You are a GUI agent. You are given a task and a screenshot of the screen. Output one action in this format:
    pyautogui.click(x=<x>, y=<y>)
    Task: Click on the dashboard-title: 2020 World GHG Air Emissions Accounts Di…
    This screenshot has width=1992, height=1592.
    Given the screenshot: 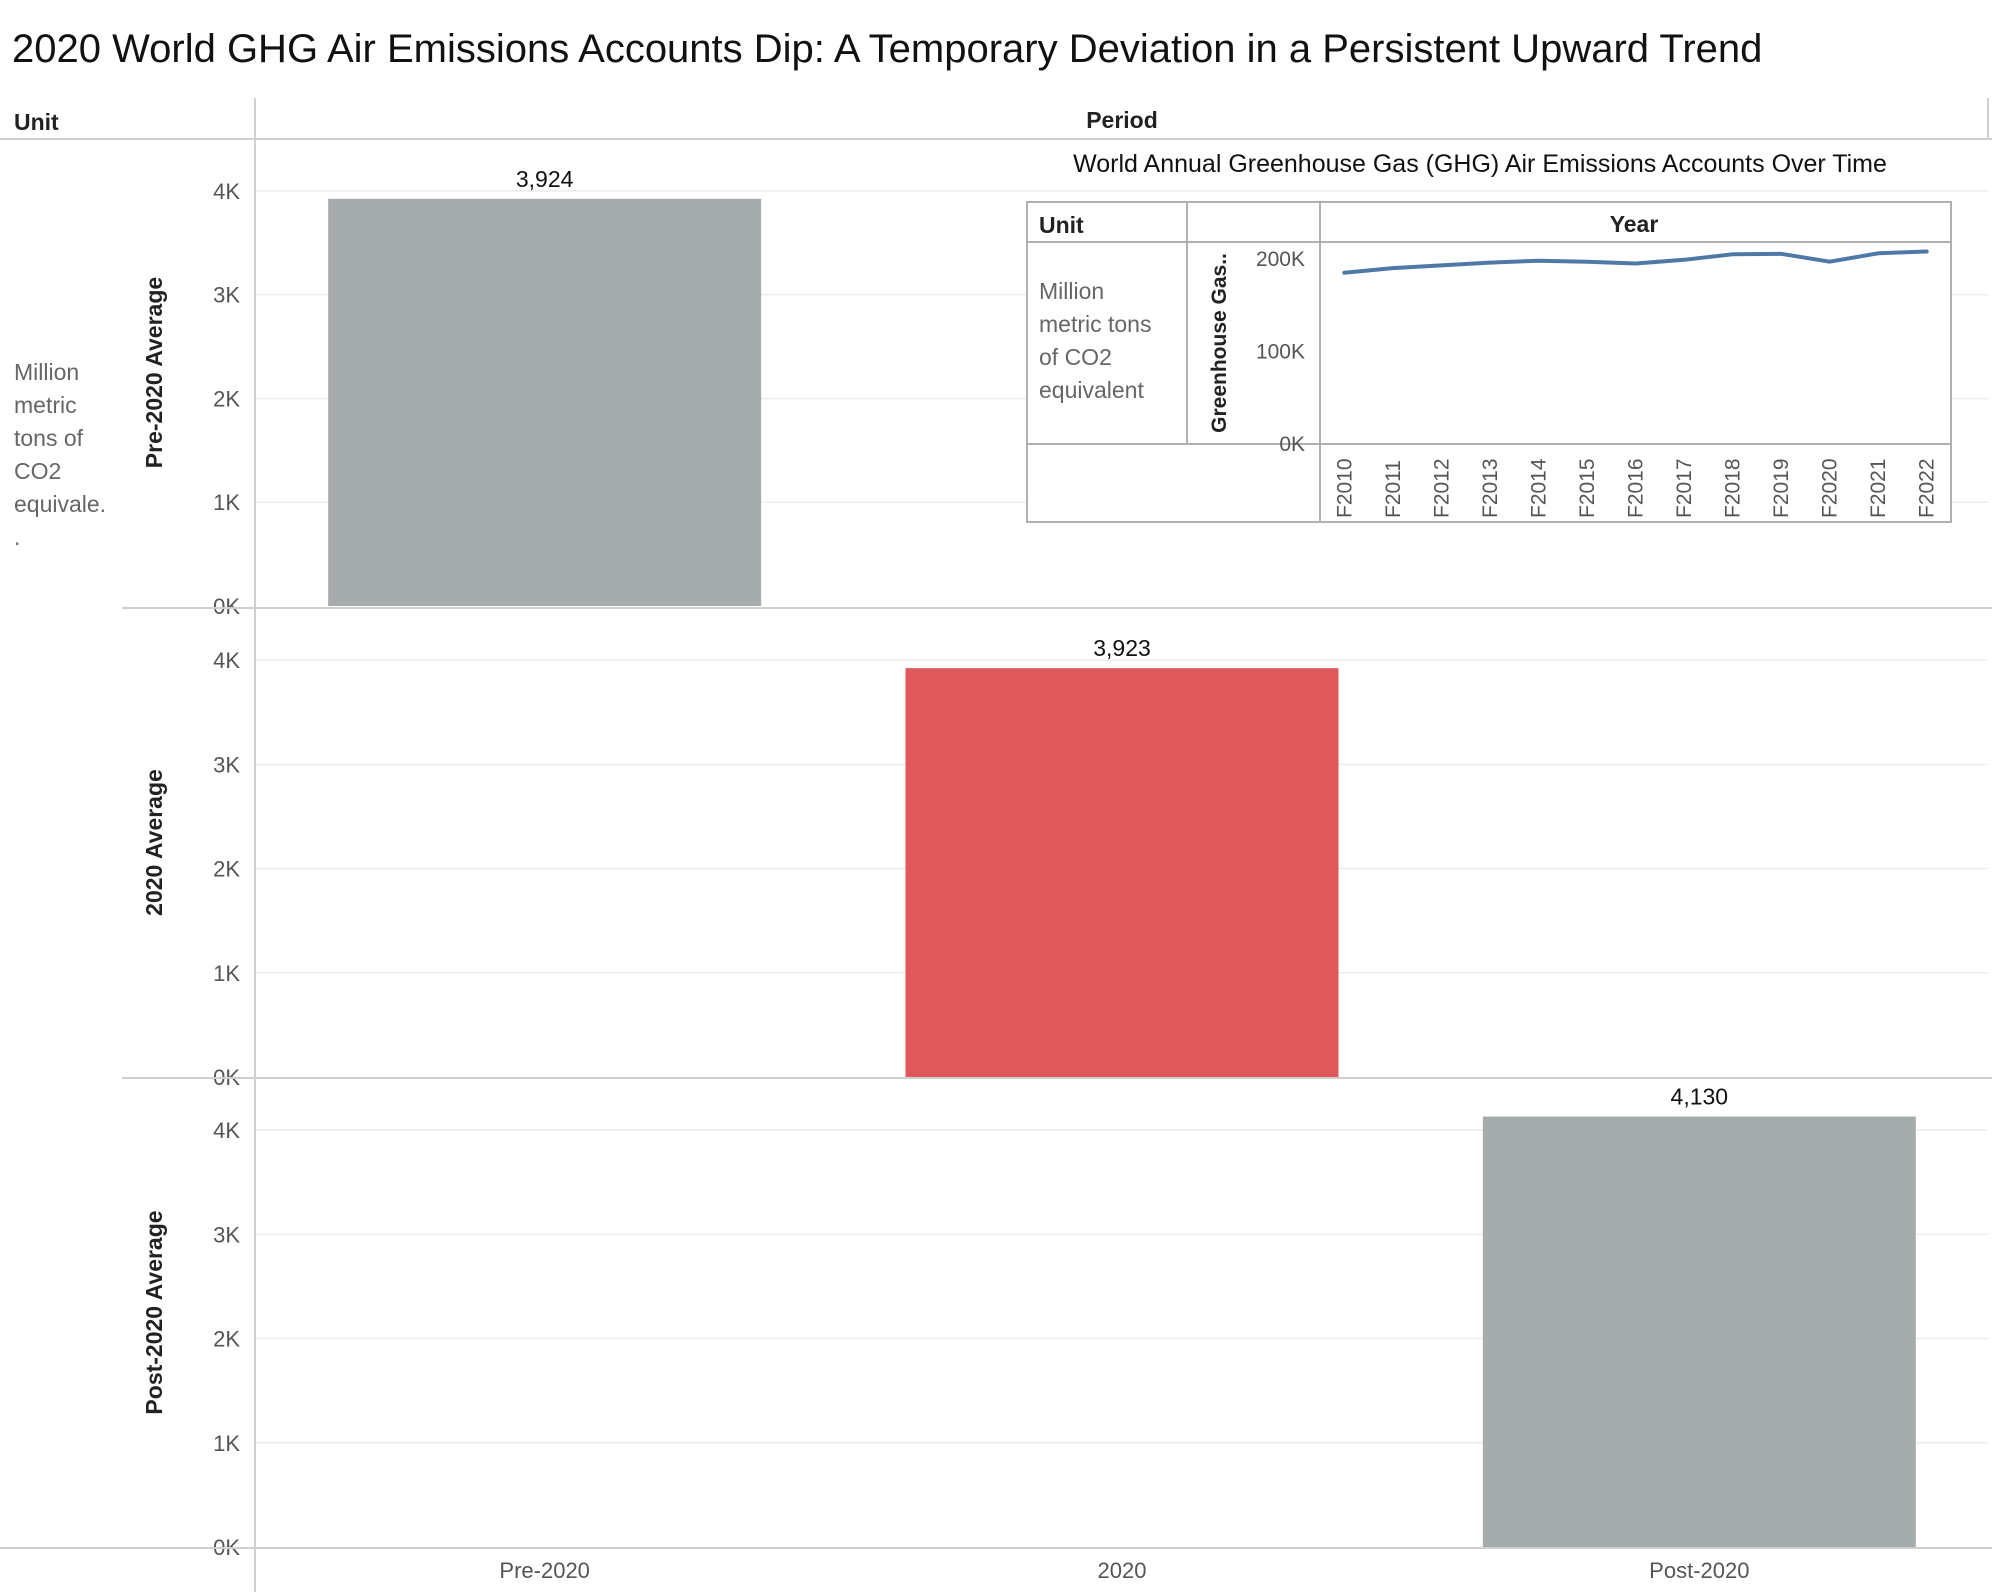 What is the action you would take?
    pyautogui.click(x=887, y=49)
    